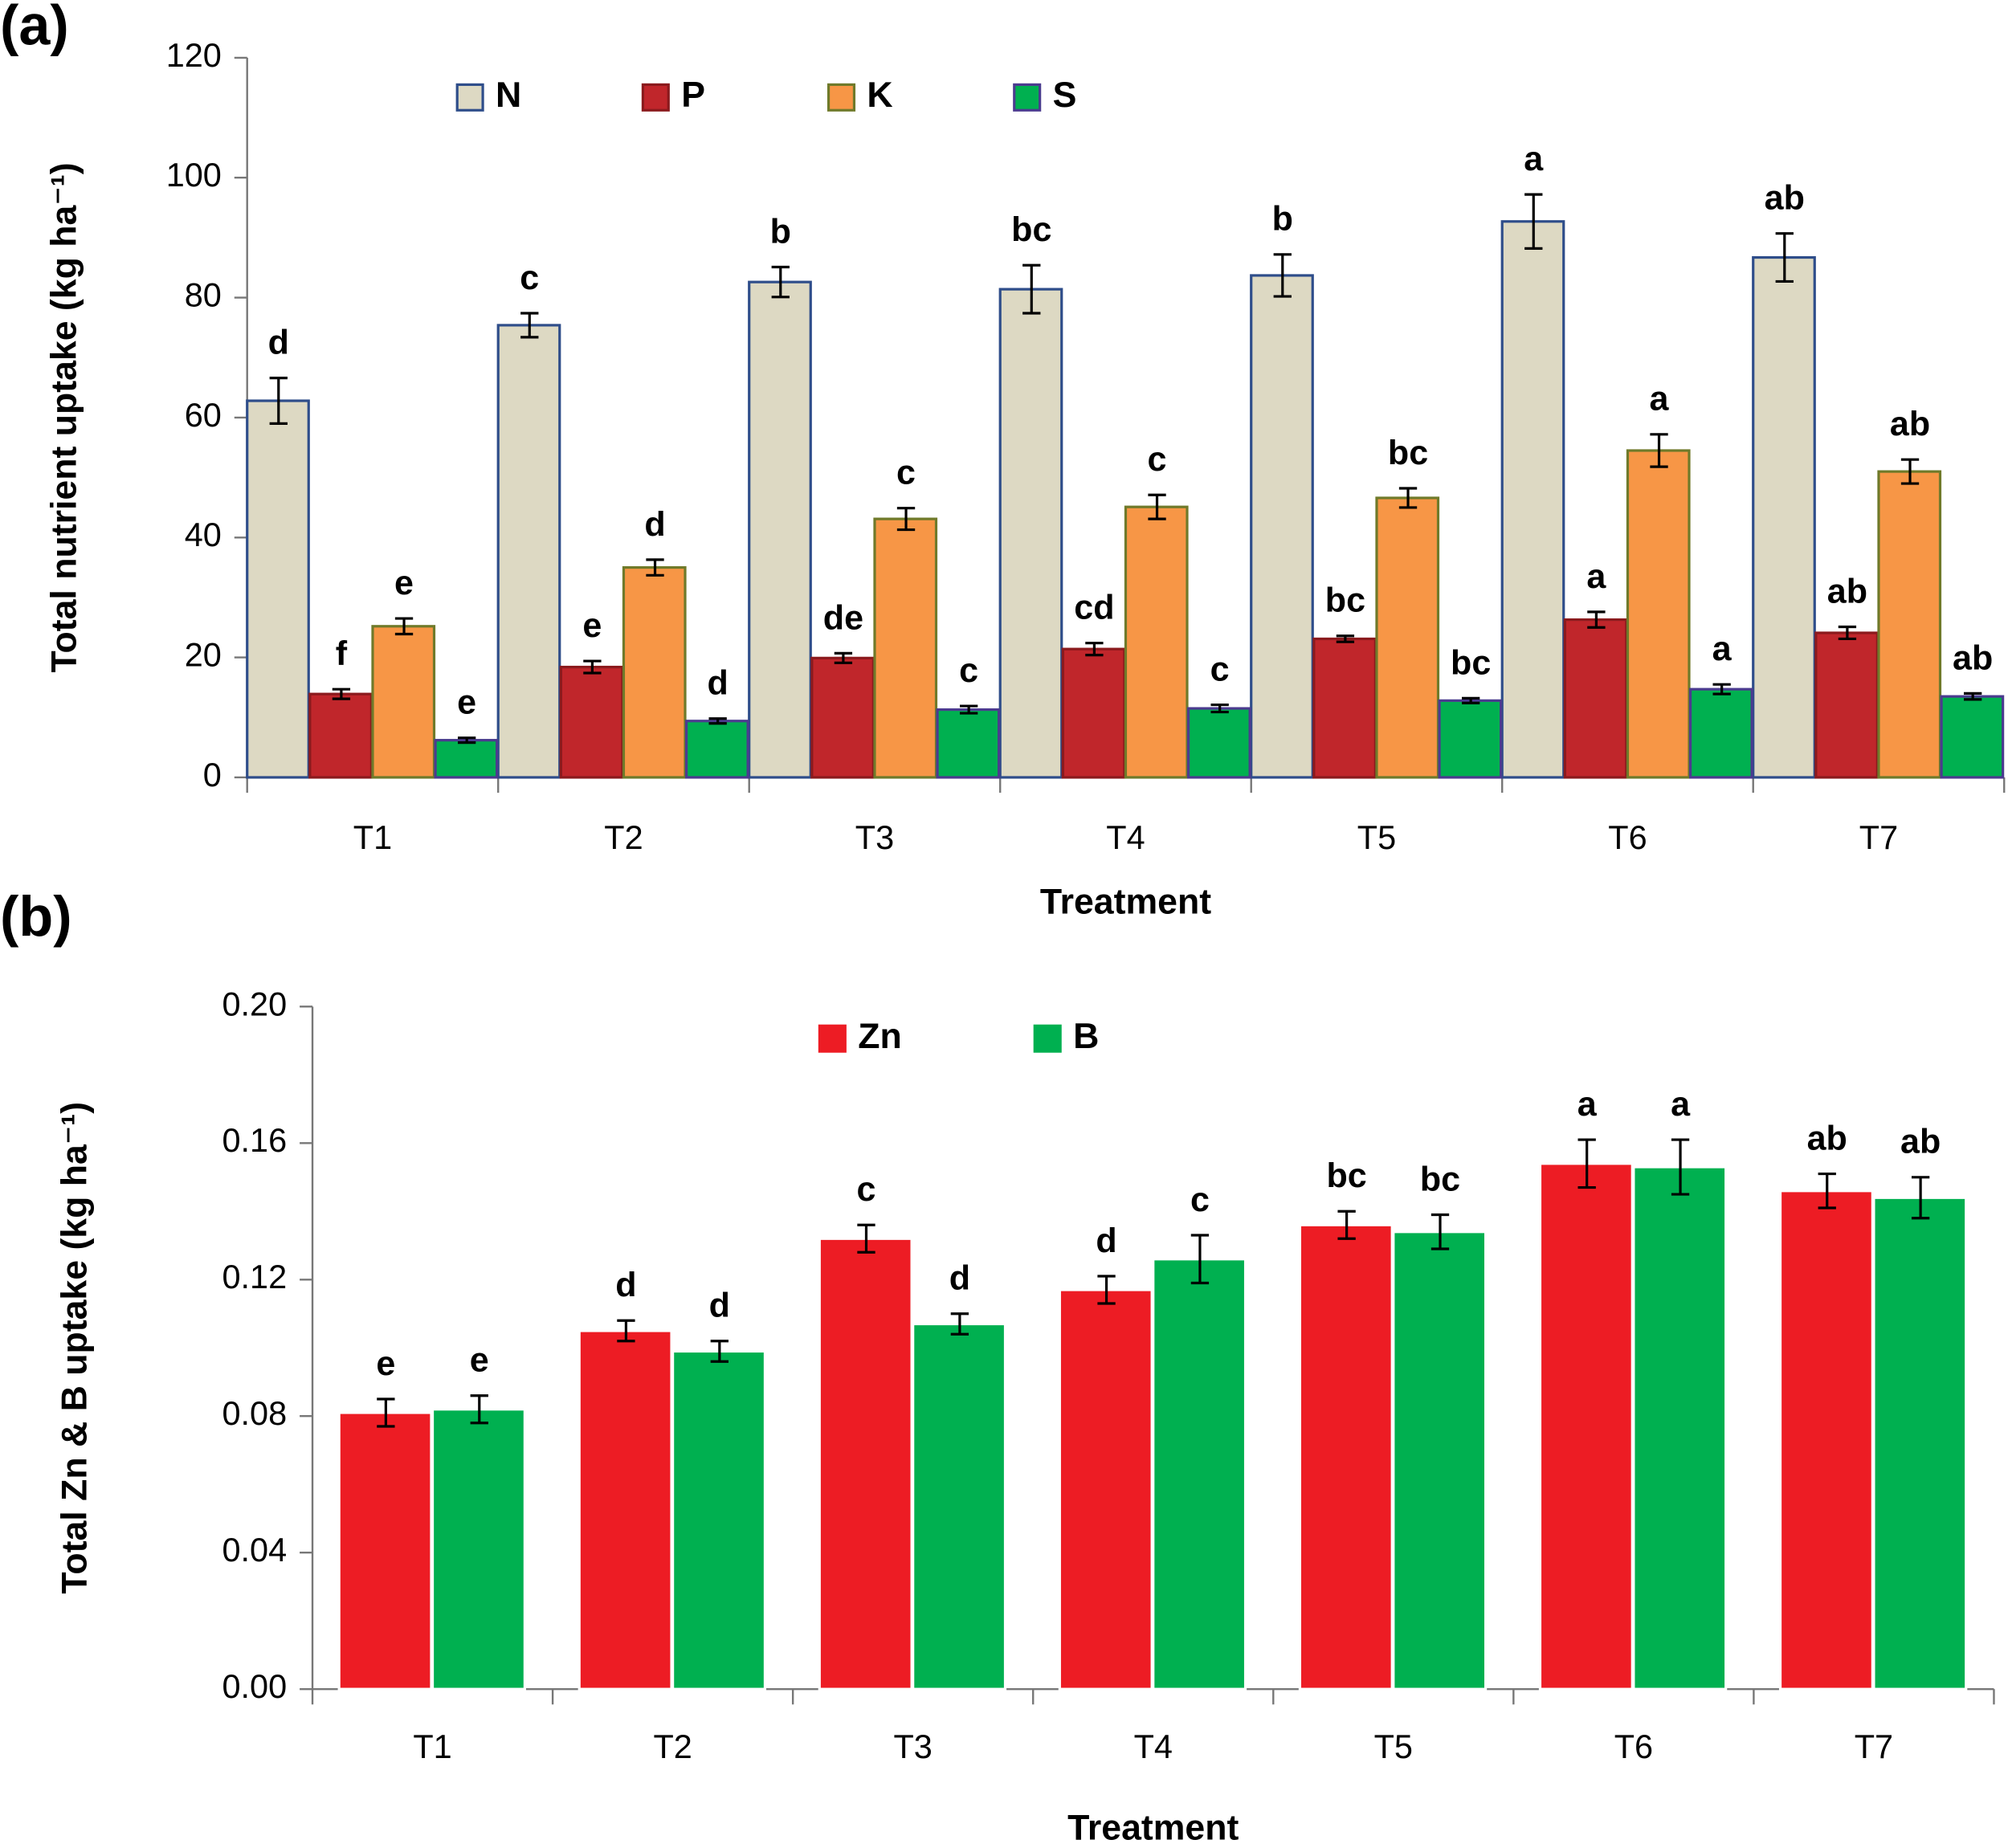  Describe the element at coordinates (74, 1348) in the screenshot. I see `y-axis-label: Total Zn & B uptake (kg ha⁻¹)` at that location.